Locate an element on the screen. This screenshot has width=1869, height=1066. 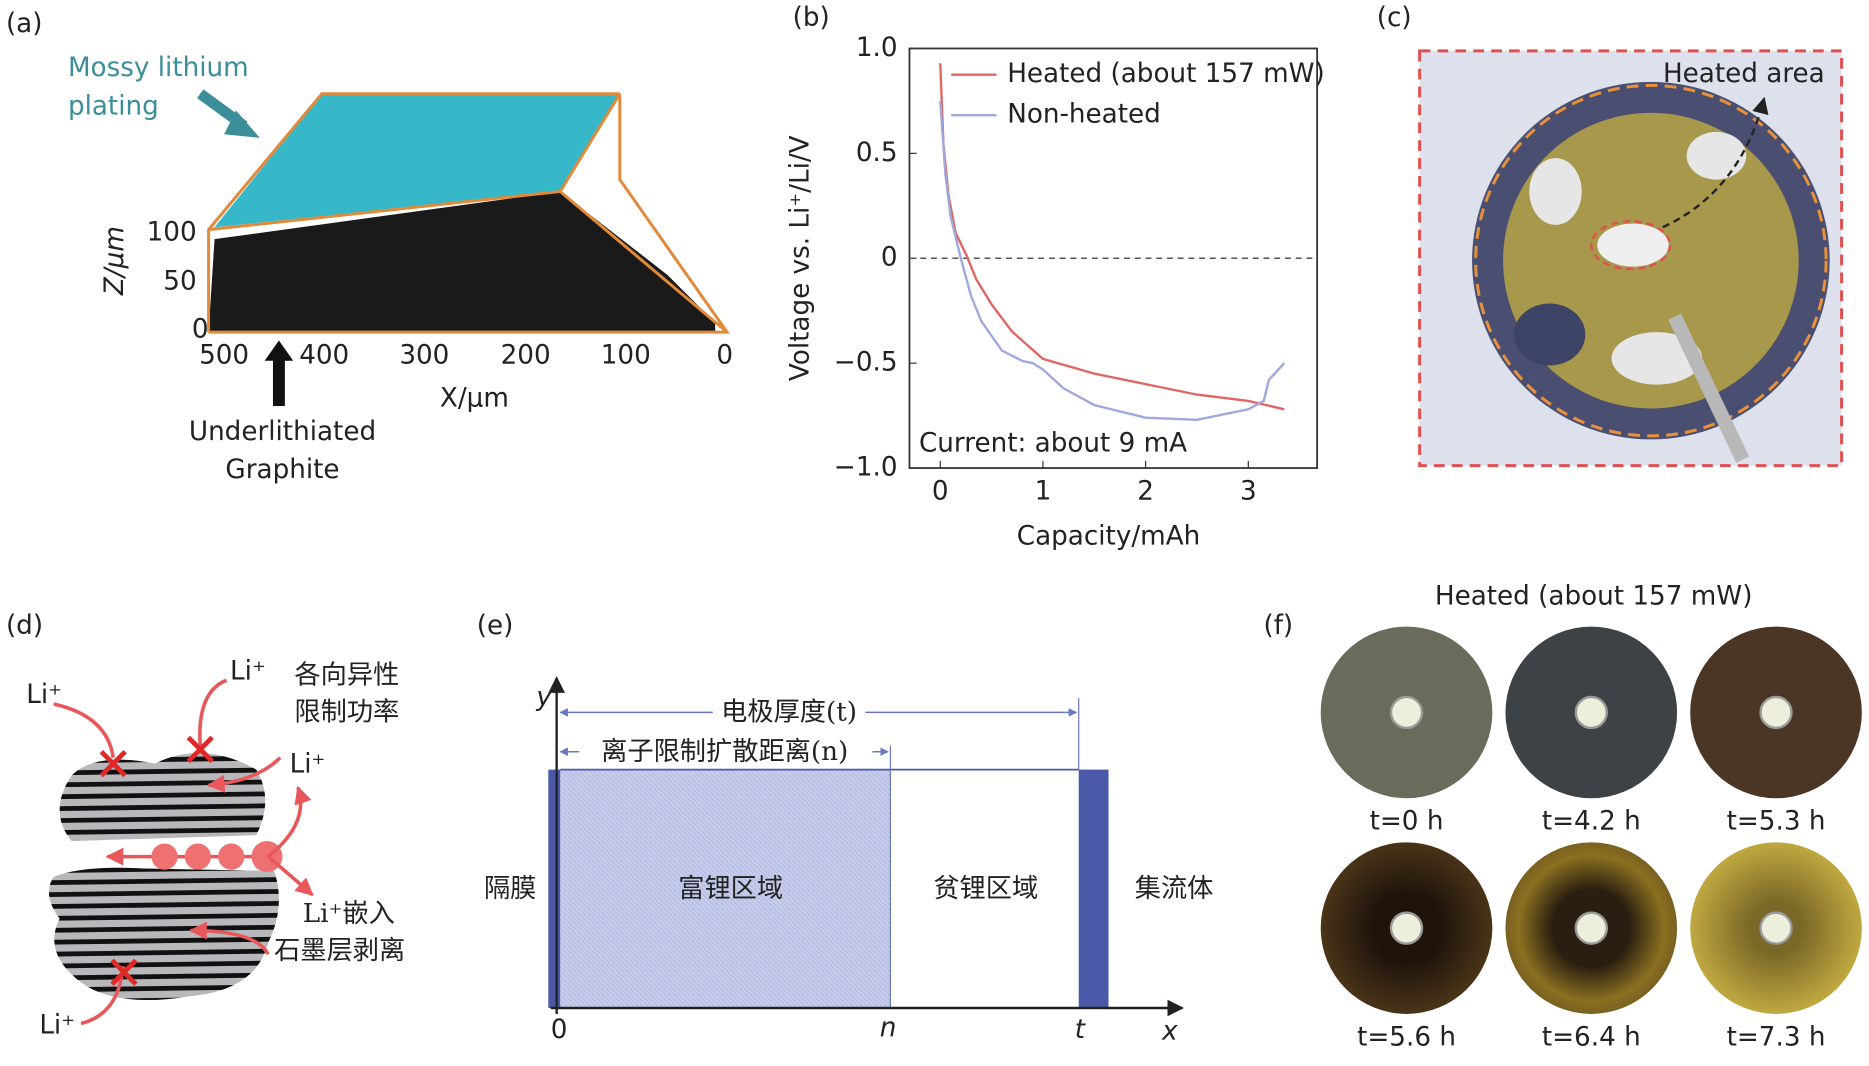
annotation: 石墨层剥离 is located at coordinates (339, 951).